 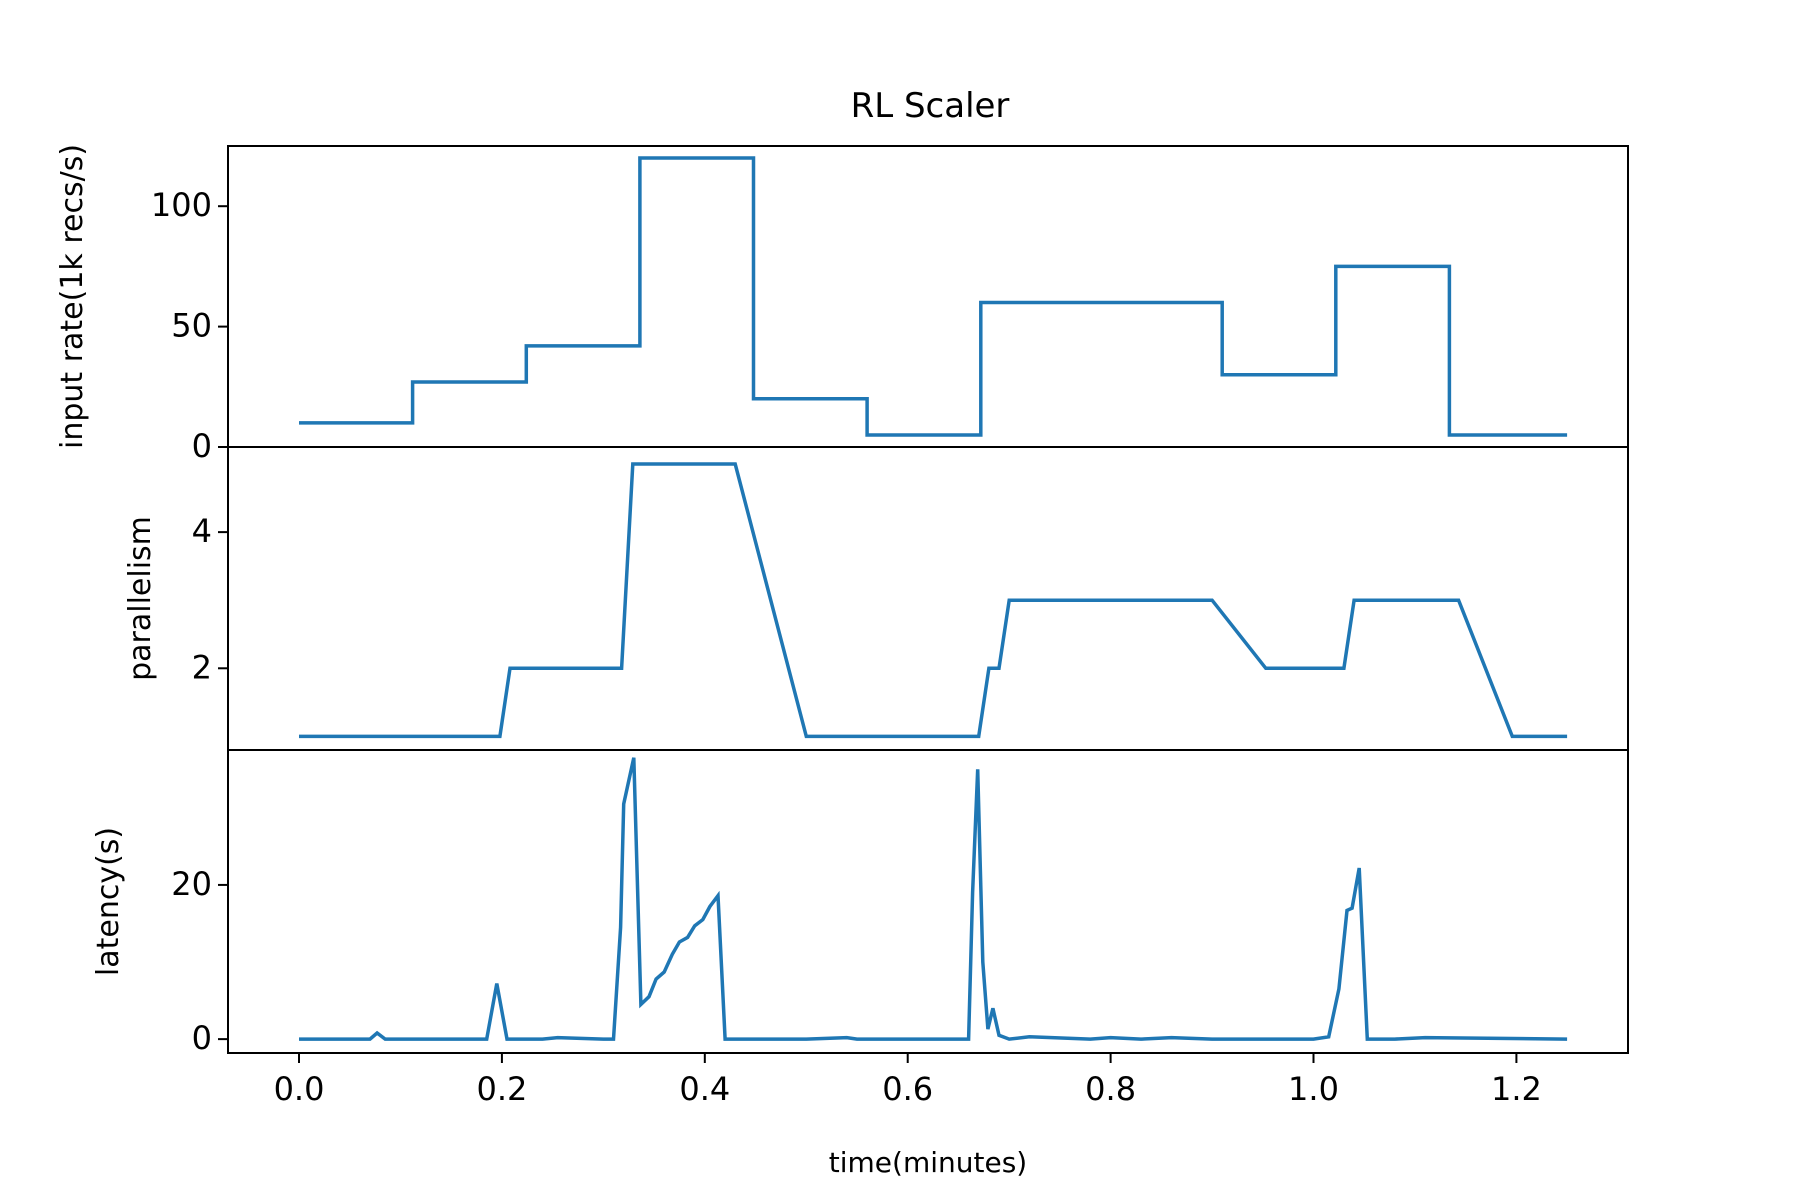 I want to click on x-tick-label: 0.2, so click(x=501, y=1089).